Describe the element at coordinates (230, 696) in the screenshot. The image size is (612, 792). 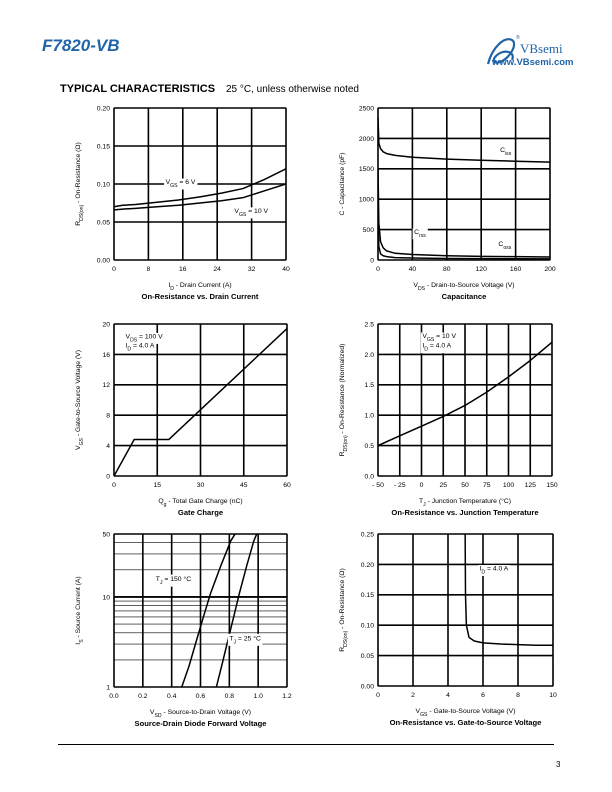
I see `x-tick-label: 0.8` at that location.